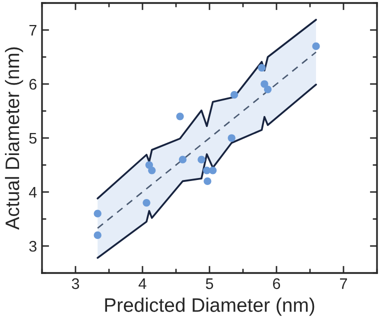 This screenshot has height=326, width=380. Describe the element at coordinates (14, 138) in the screenshot. I see `y-axis-title: Actual Diameter (nm)` at that location.